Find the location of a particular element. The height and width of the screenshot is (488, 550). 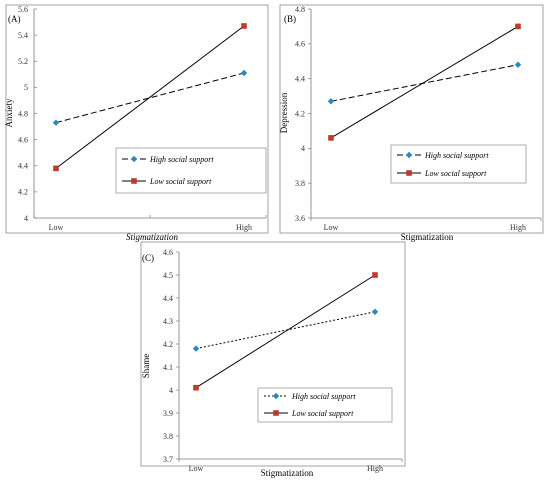

y-tick-label: 5.4 is located at coordinates (23, 35).